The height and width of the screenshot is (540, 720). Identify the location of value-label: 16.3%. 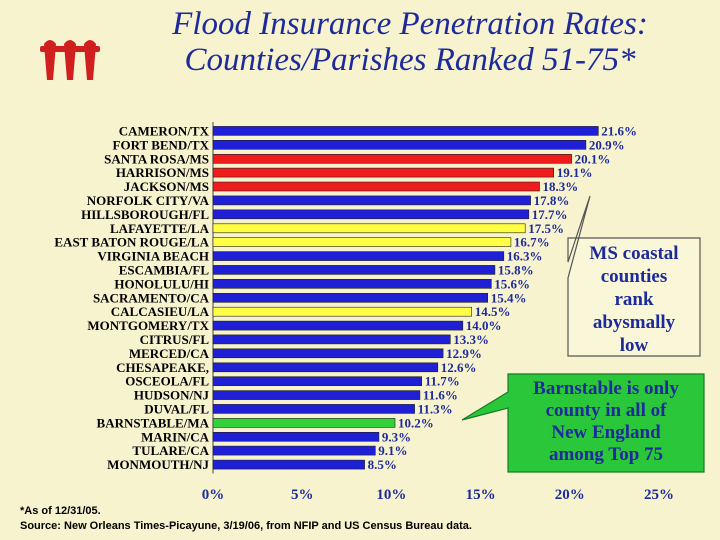
(525, 256).